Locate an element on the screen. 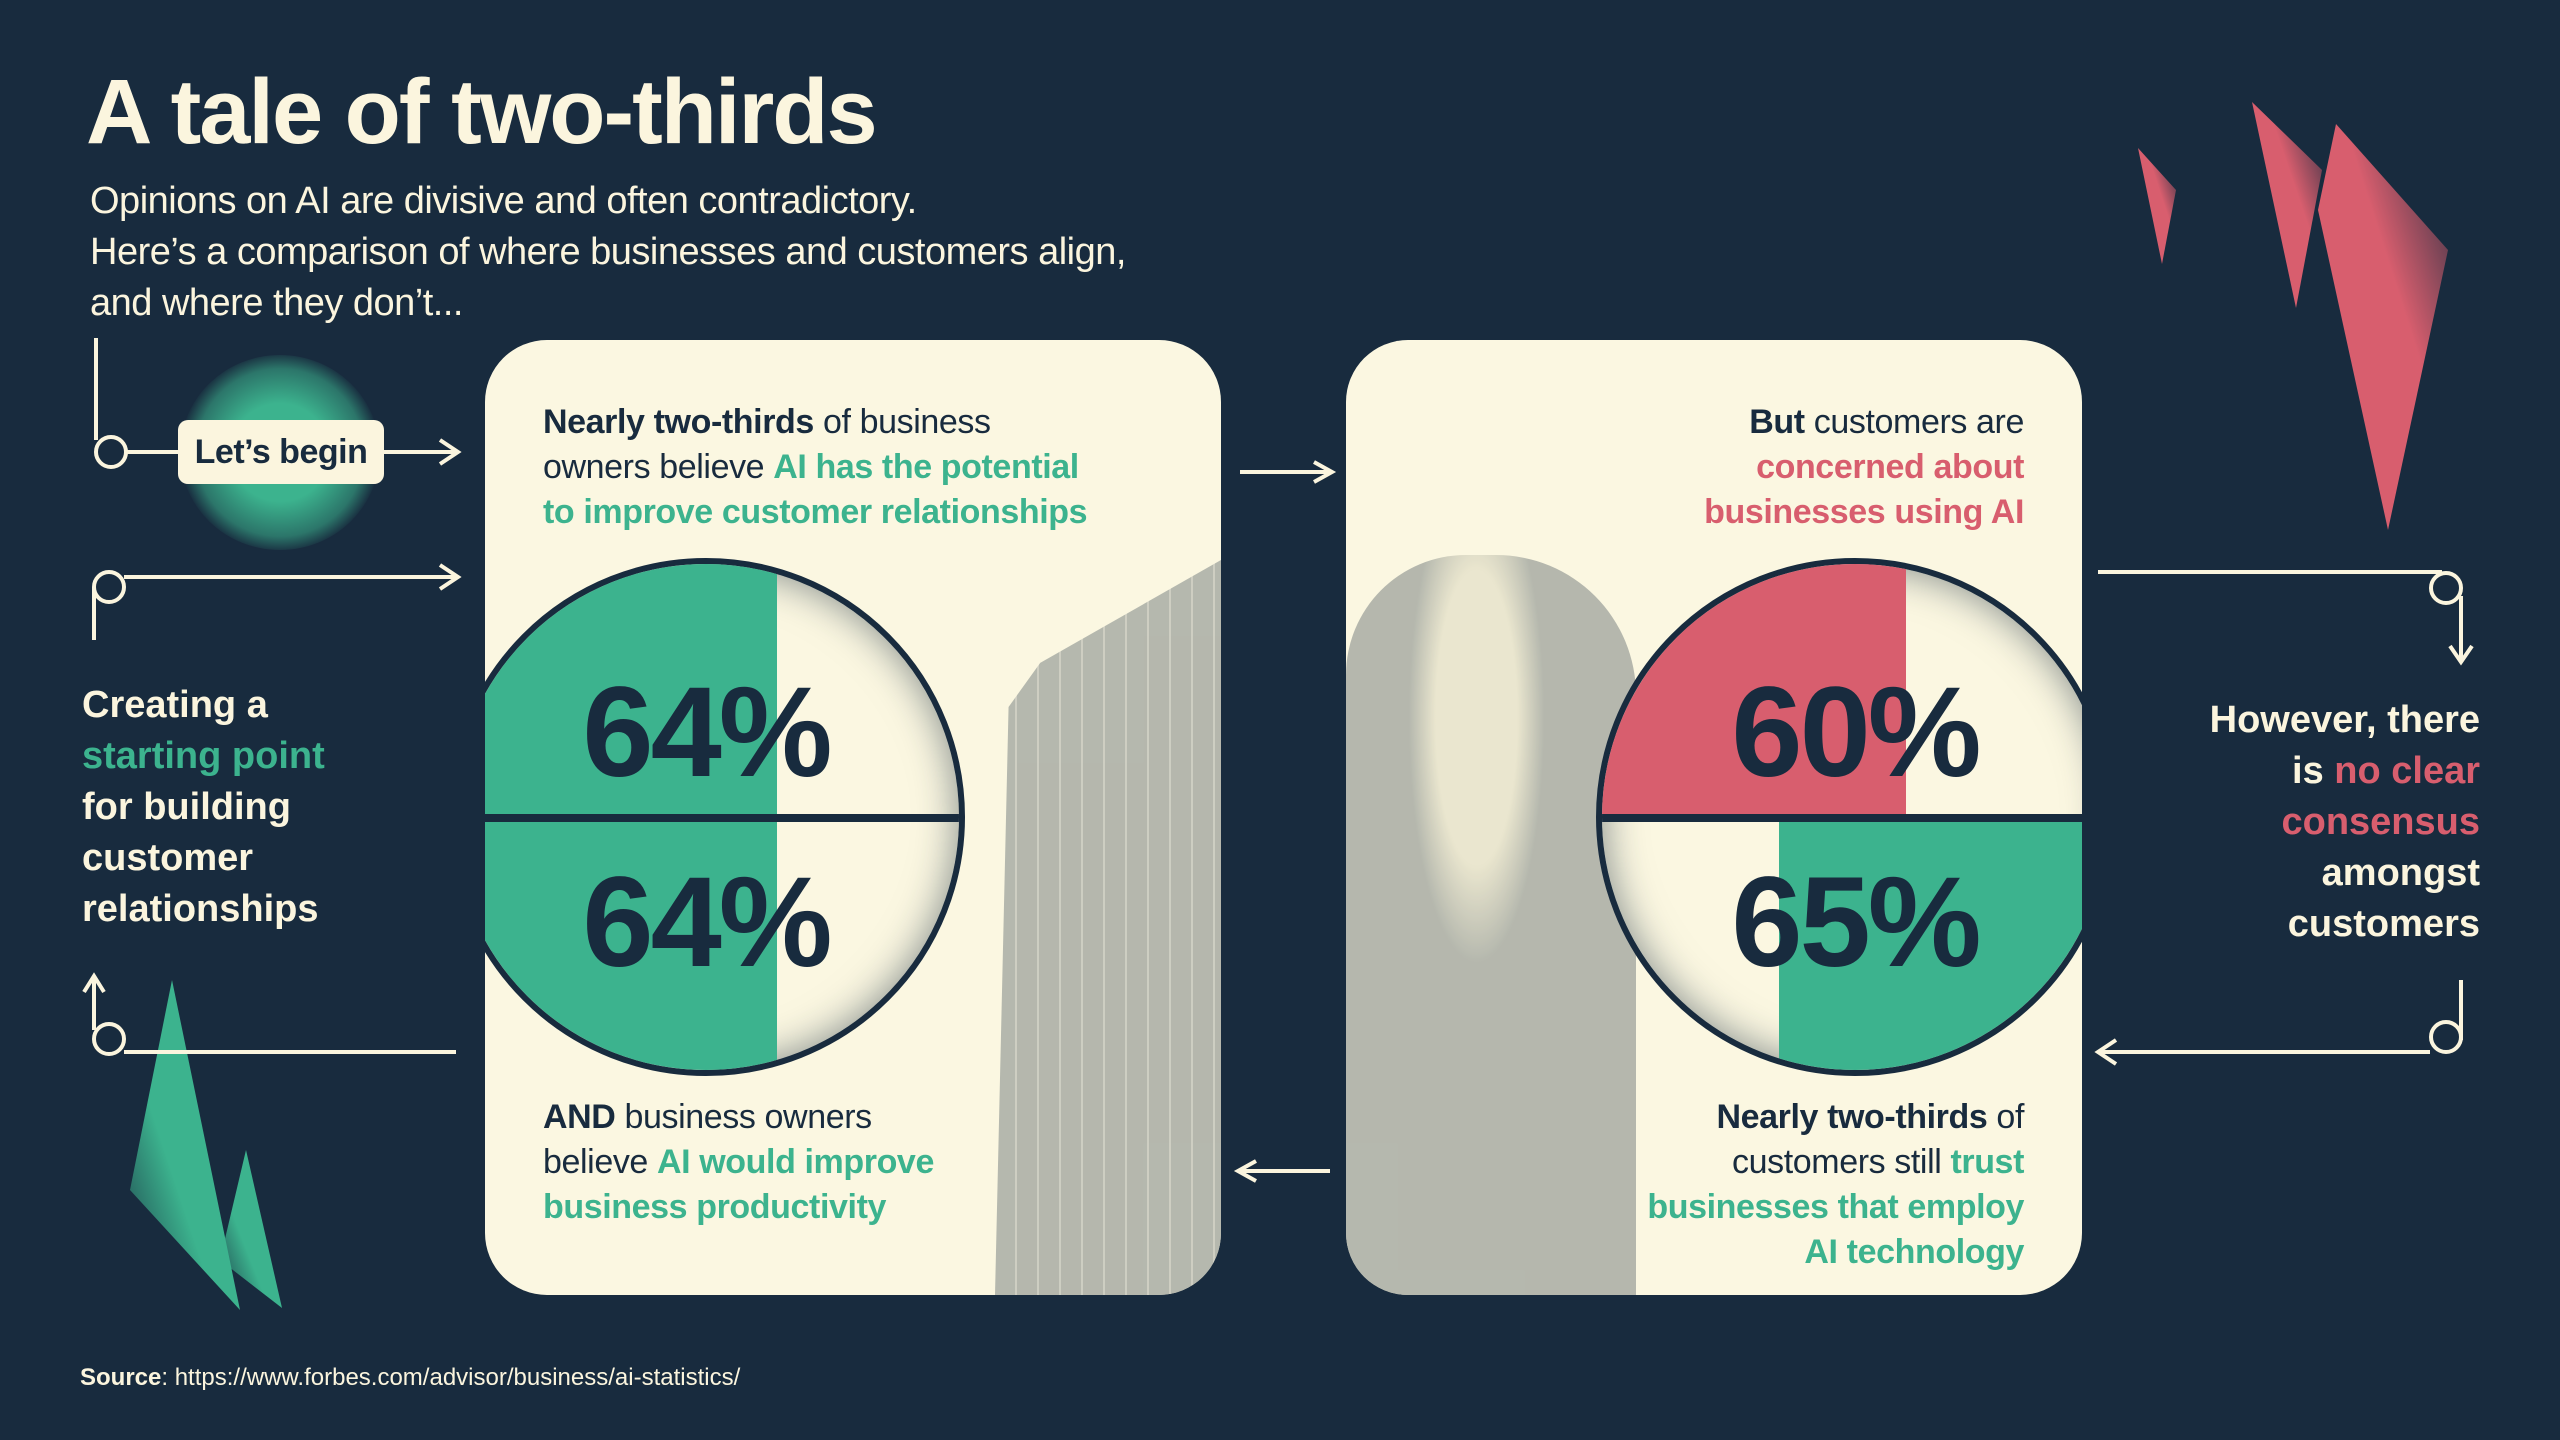  stat-top: 60% is located at coordinates (1856, 732).